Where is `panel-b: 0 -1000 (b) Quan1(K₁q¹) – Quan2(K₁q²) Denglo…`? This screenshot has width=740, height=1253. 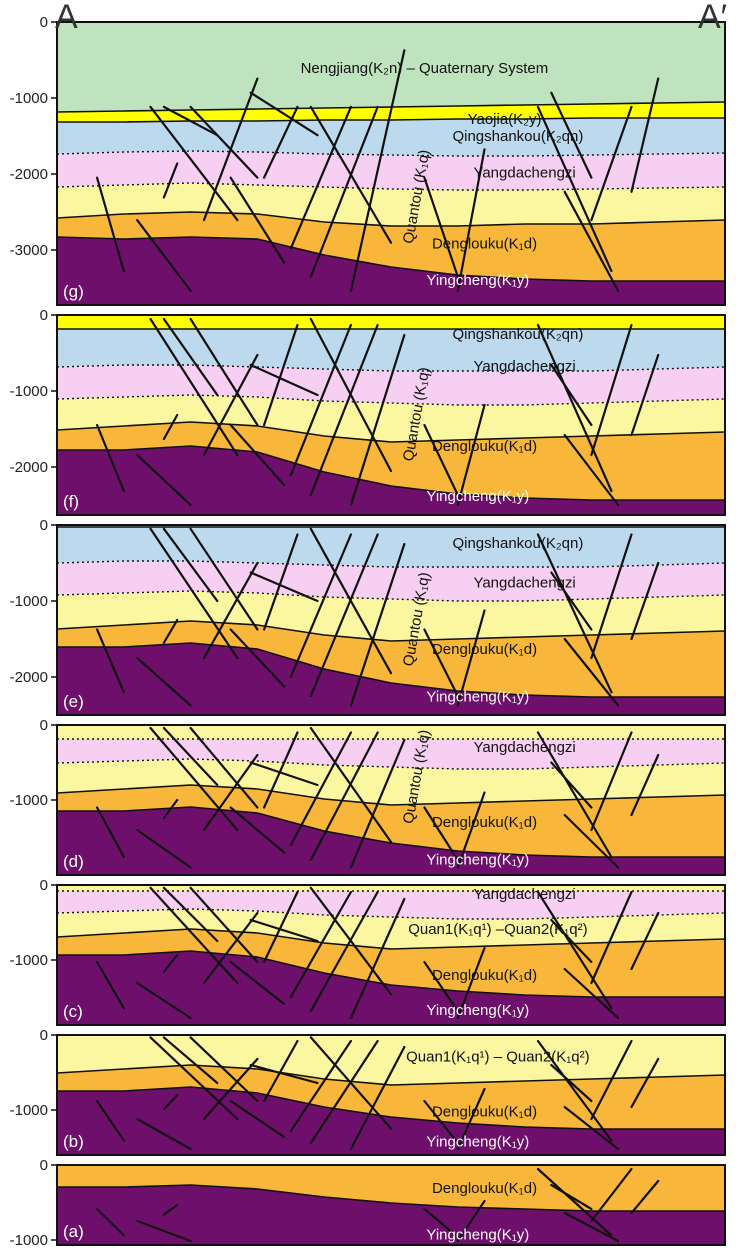 panel-b: 0 -1000 (b) Quan1(K₁q¹) – Quan2(K₁q²) Denglo… is located at coordinates (368, 1091).